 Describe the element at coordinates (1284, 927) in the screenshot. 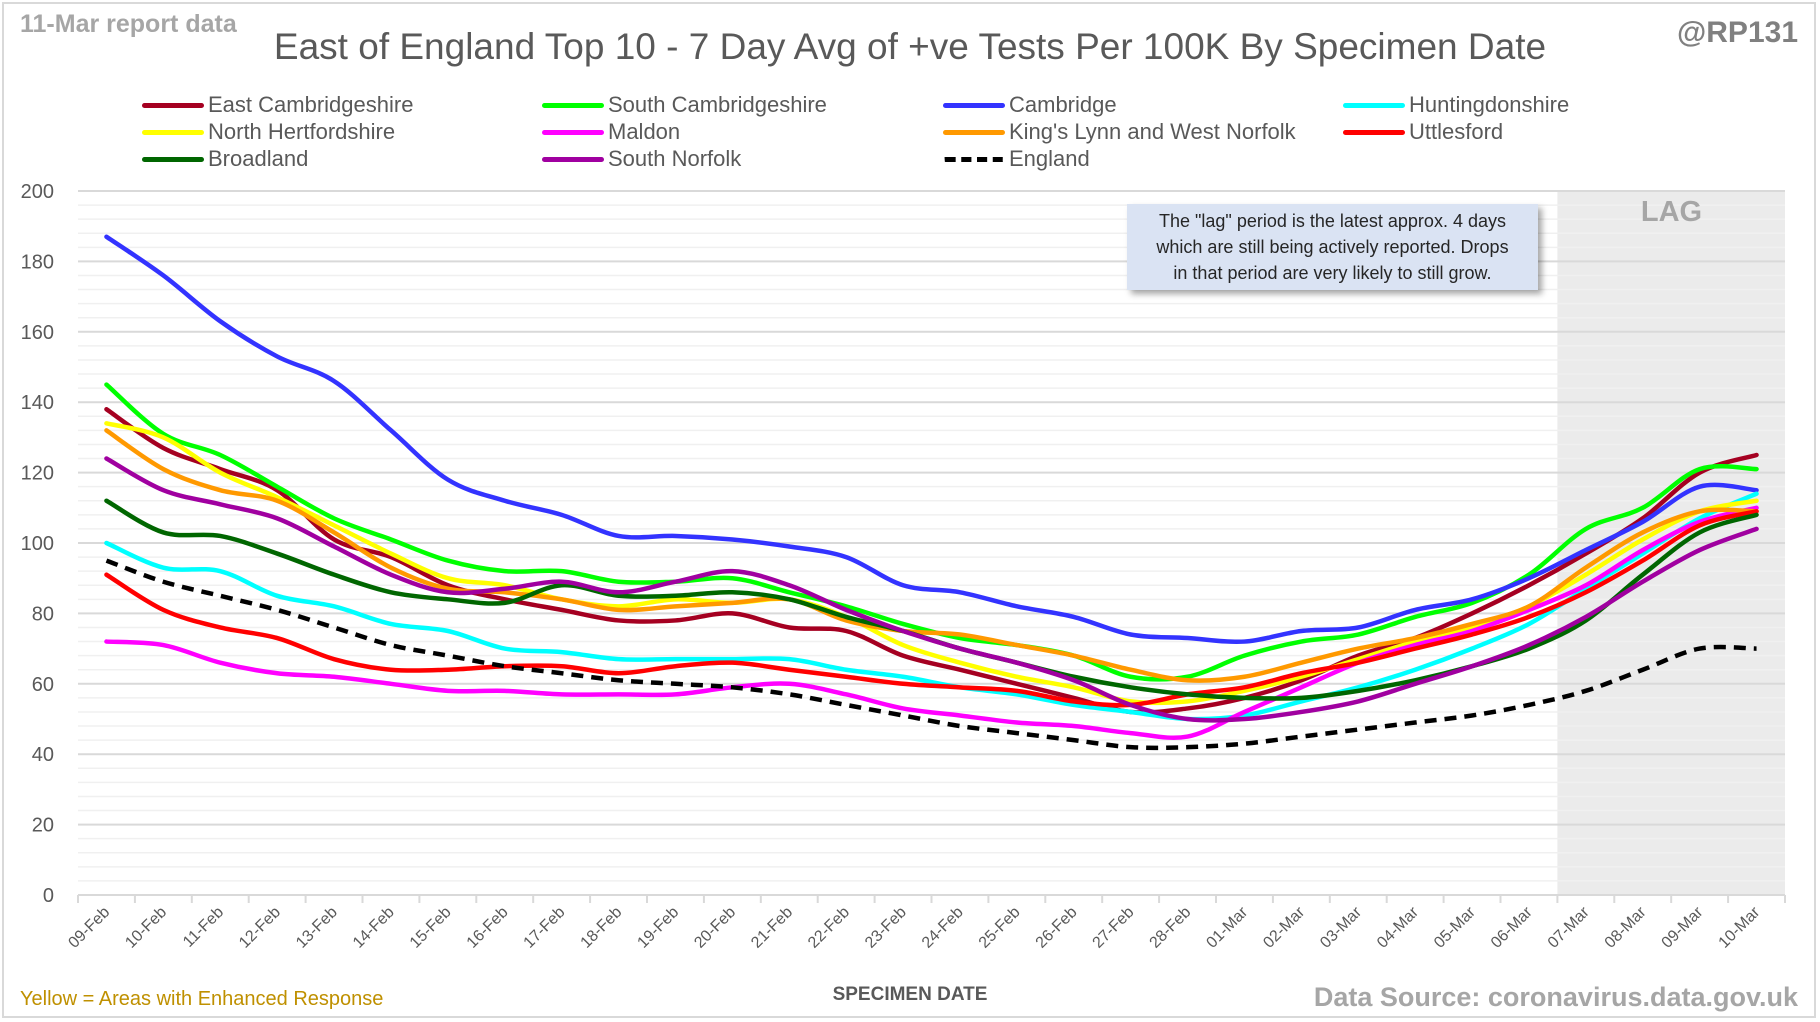

I see `x-tick-label: 02-Mar` at that location.